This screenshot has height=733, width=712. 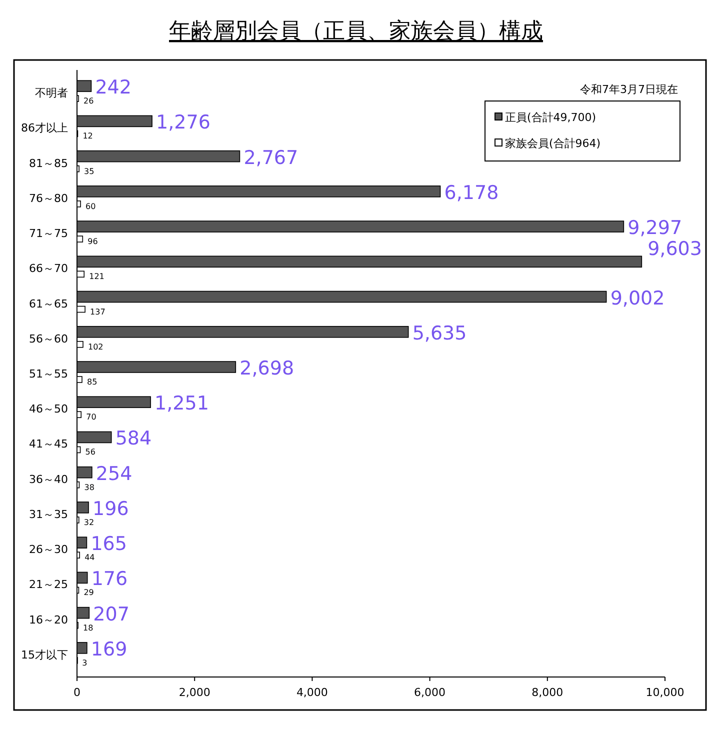 I want to click on x-tick-label: 4,000, so click(x=312, y=692).